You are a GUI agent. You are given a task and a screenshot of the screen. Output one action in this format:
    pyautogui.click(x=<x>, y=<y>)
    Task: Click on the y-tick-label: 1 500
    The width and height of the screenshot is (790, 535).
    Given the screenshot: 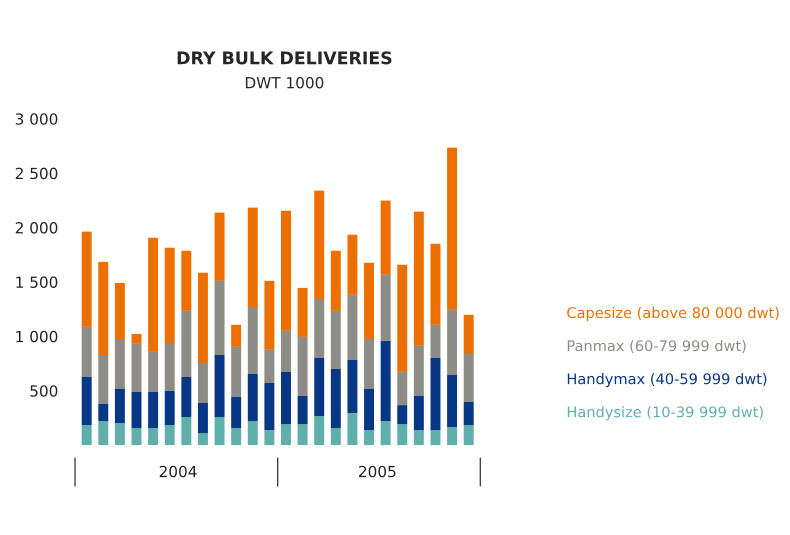 What is the action you would take?
    pyautogui.click(x=37, y=282)
    